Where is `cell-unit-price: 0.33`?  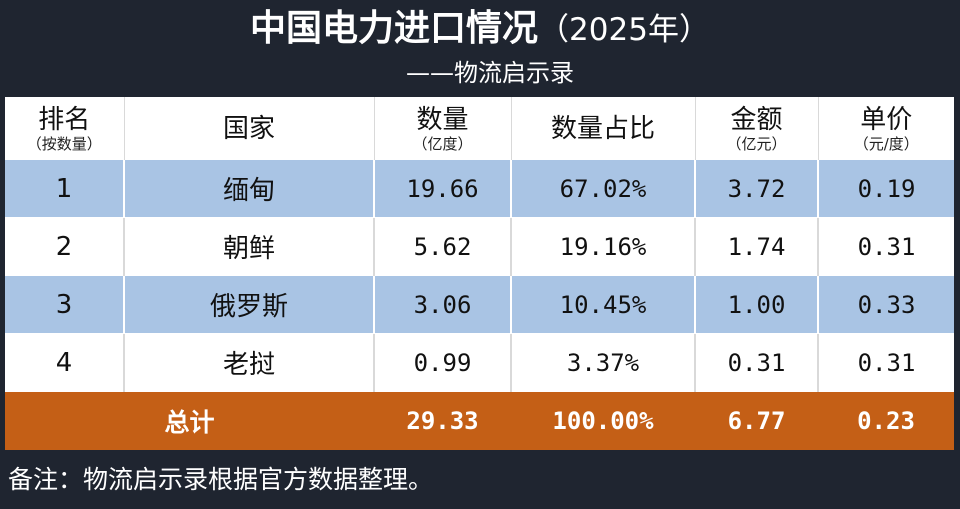 cell-unit-price: 0.33 is located at coordinates (885, 304).